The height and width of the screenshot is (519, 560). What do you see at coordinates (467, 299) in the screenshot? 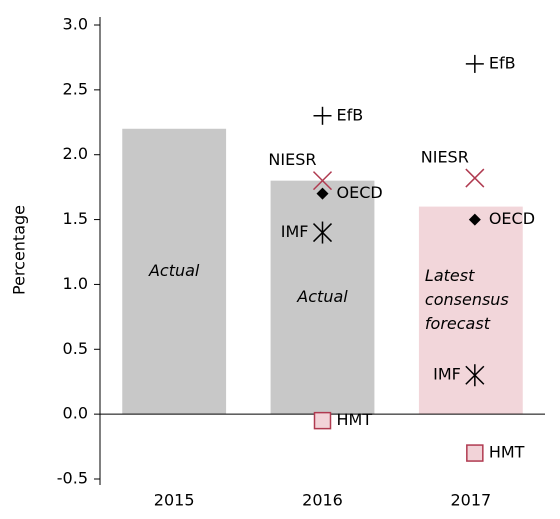
I see `bar-label: consensus` at bounding box center [467, 299].